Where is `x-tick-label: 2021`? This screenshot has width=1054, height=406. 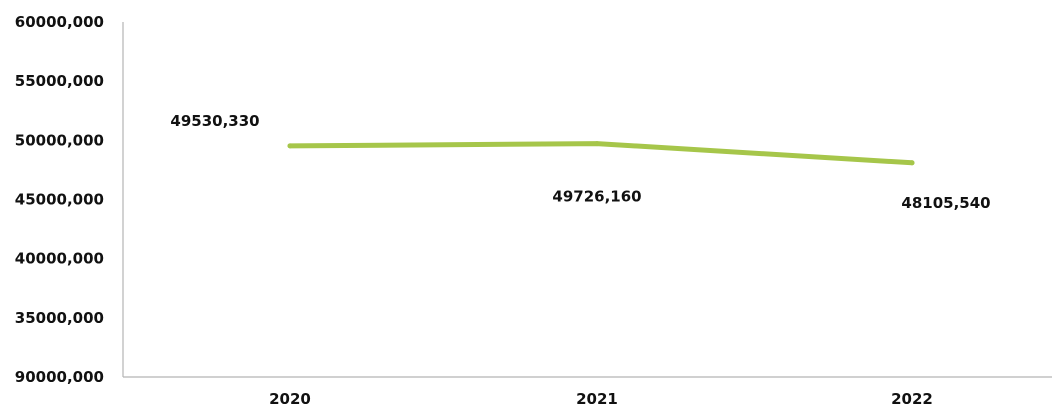 x-tick-label: 2021 is located at coordinates (597, 398).